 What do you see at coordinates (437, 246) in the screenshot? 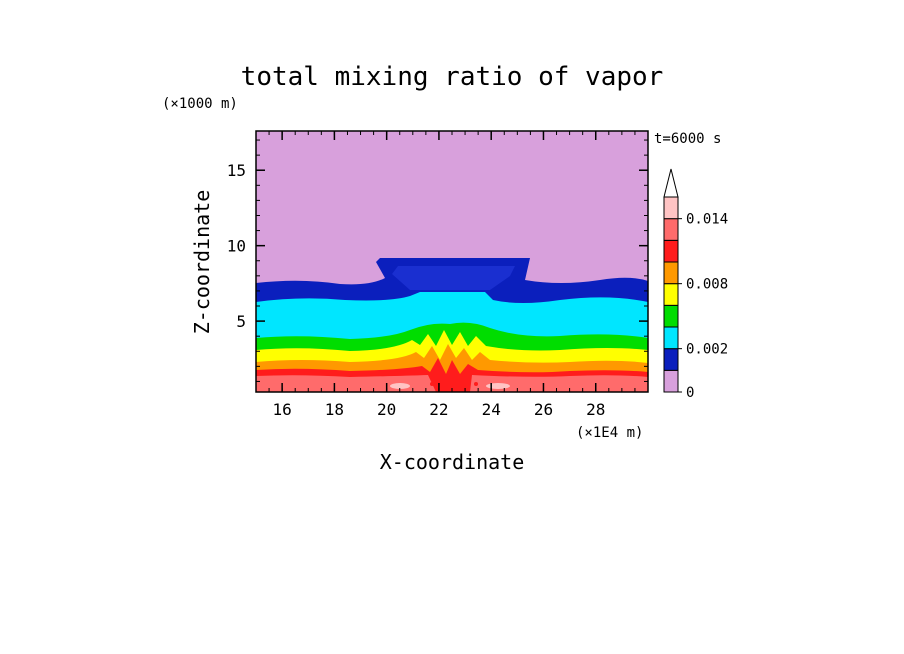
I see `y-axis: 5 10 15` at bounding box center [437, 246].